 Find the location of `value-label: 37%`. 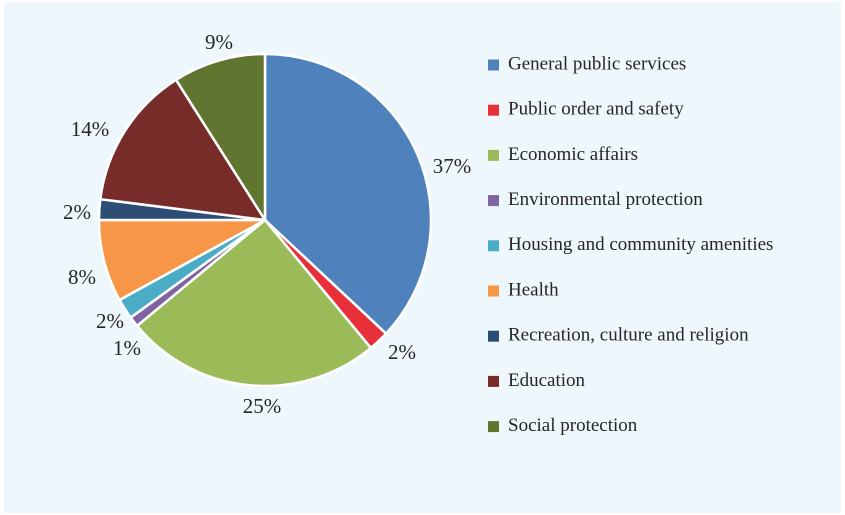

value-label: 37% is located at coordinates (452, 166).